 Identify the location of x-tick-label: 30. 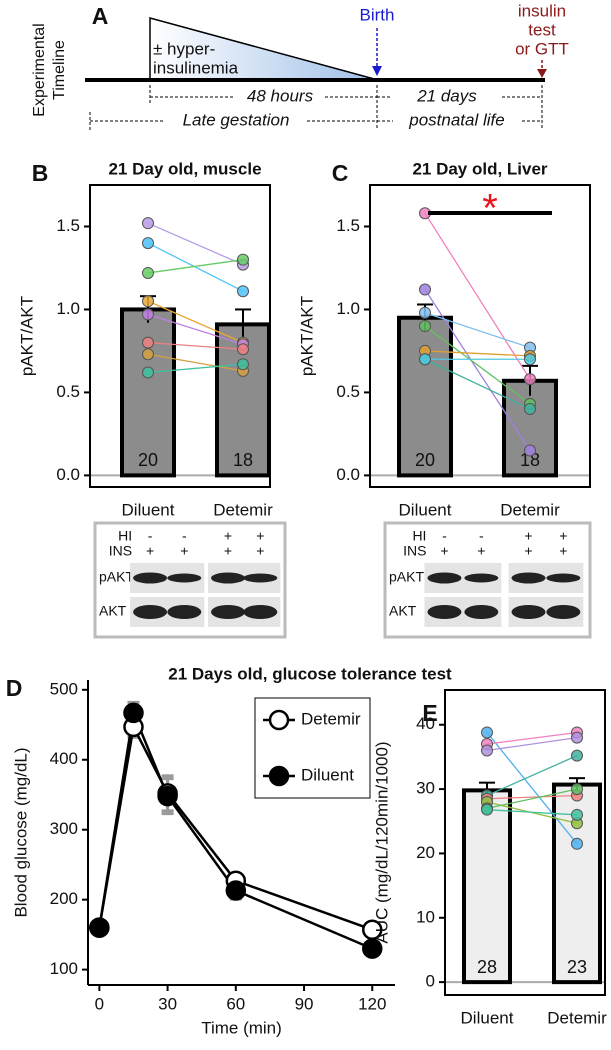
(167, 1003).